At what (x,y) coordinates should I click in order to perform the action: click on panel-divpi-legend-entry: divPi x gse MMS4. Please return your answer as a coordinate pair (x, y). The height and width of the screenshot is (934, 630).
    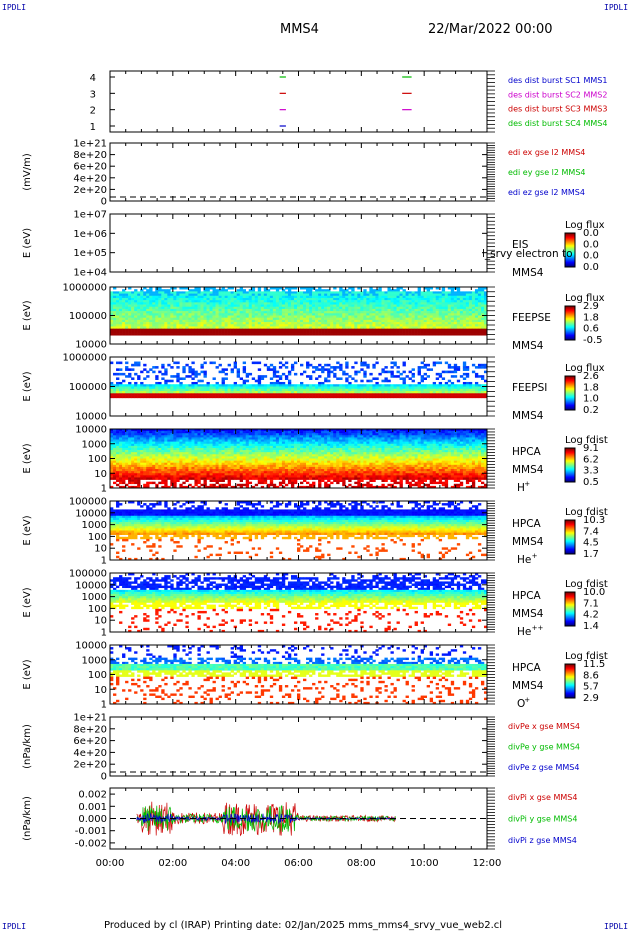
    Looking at the image, I should click on (542, 797).